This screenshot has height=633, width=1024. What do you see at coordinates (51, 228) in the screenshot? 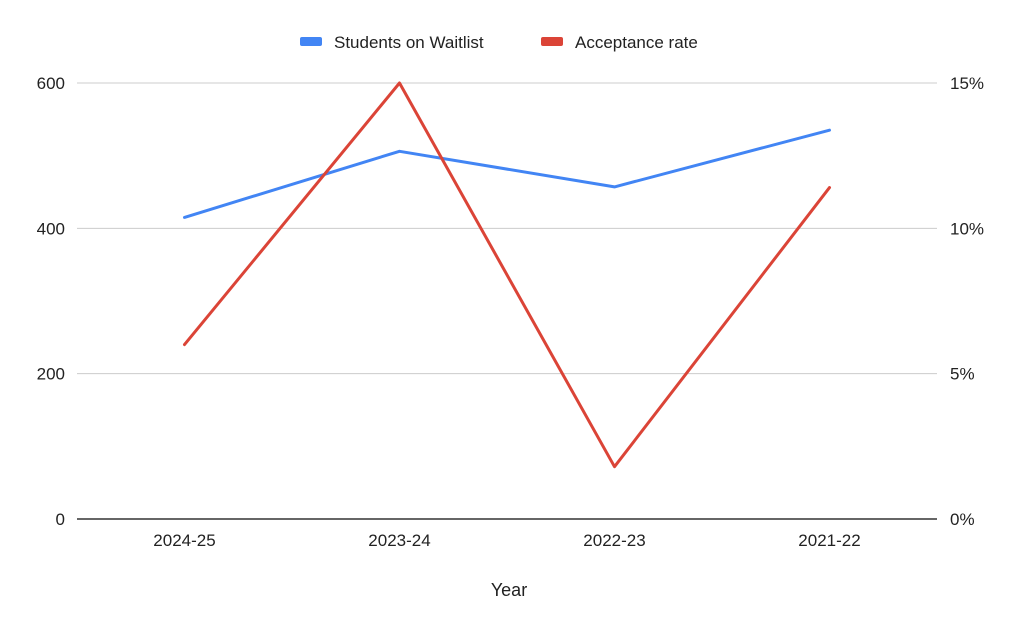
I see `y-tick-label: 400` at bounding box center [51, 228].